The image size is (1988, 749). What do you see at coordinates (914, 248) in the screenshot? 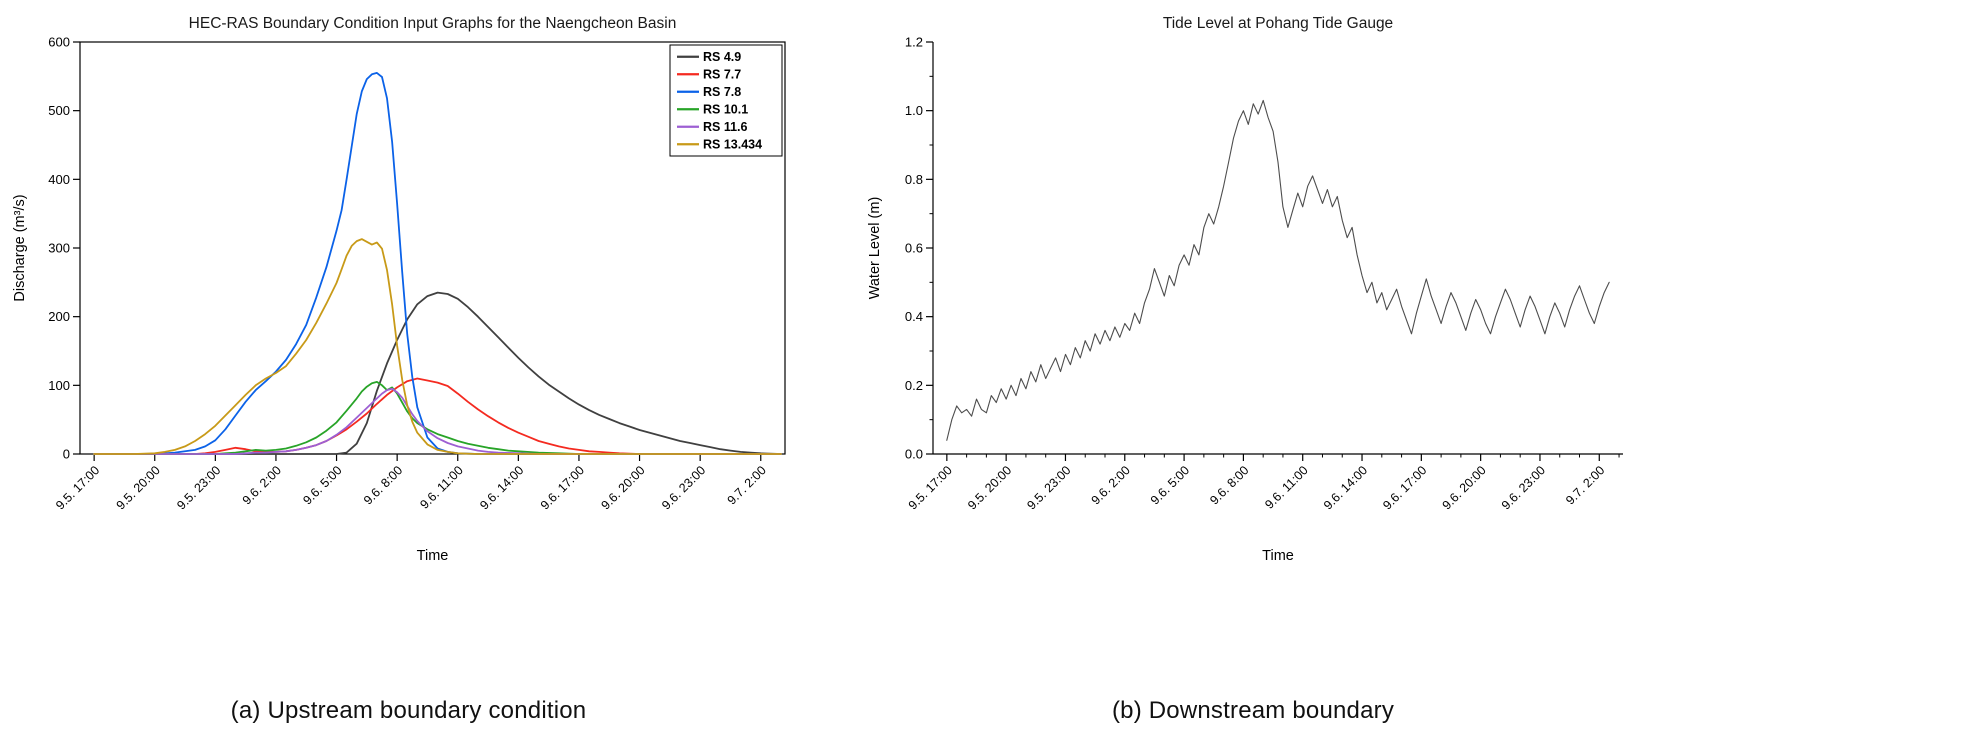
I see `svg-text: 0.6` at bounding box center [914, 248].